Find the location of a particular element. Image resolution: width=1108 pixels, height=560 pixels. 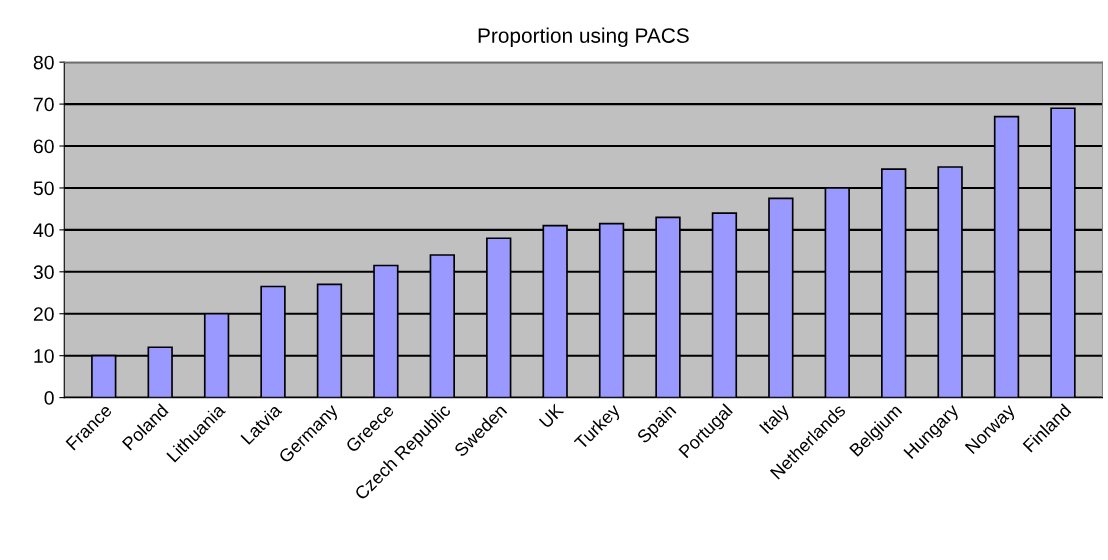

y-tick-label: 40 is located at coordinates (43, 230).